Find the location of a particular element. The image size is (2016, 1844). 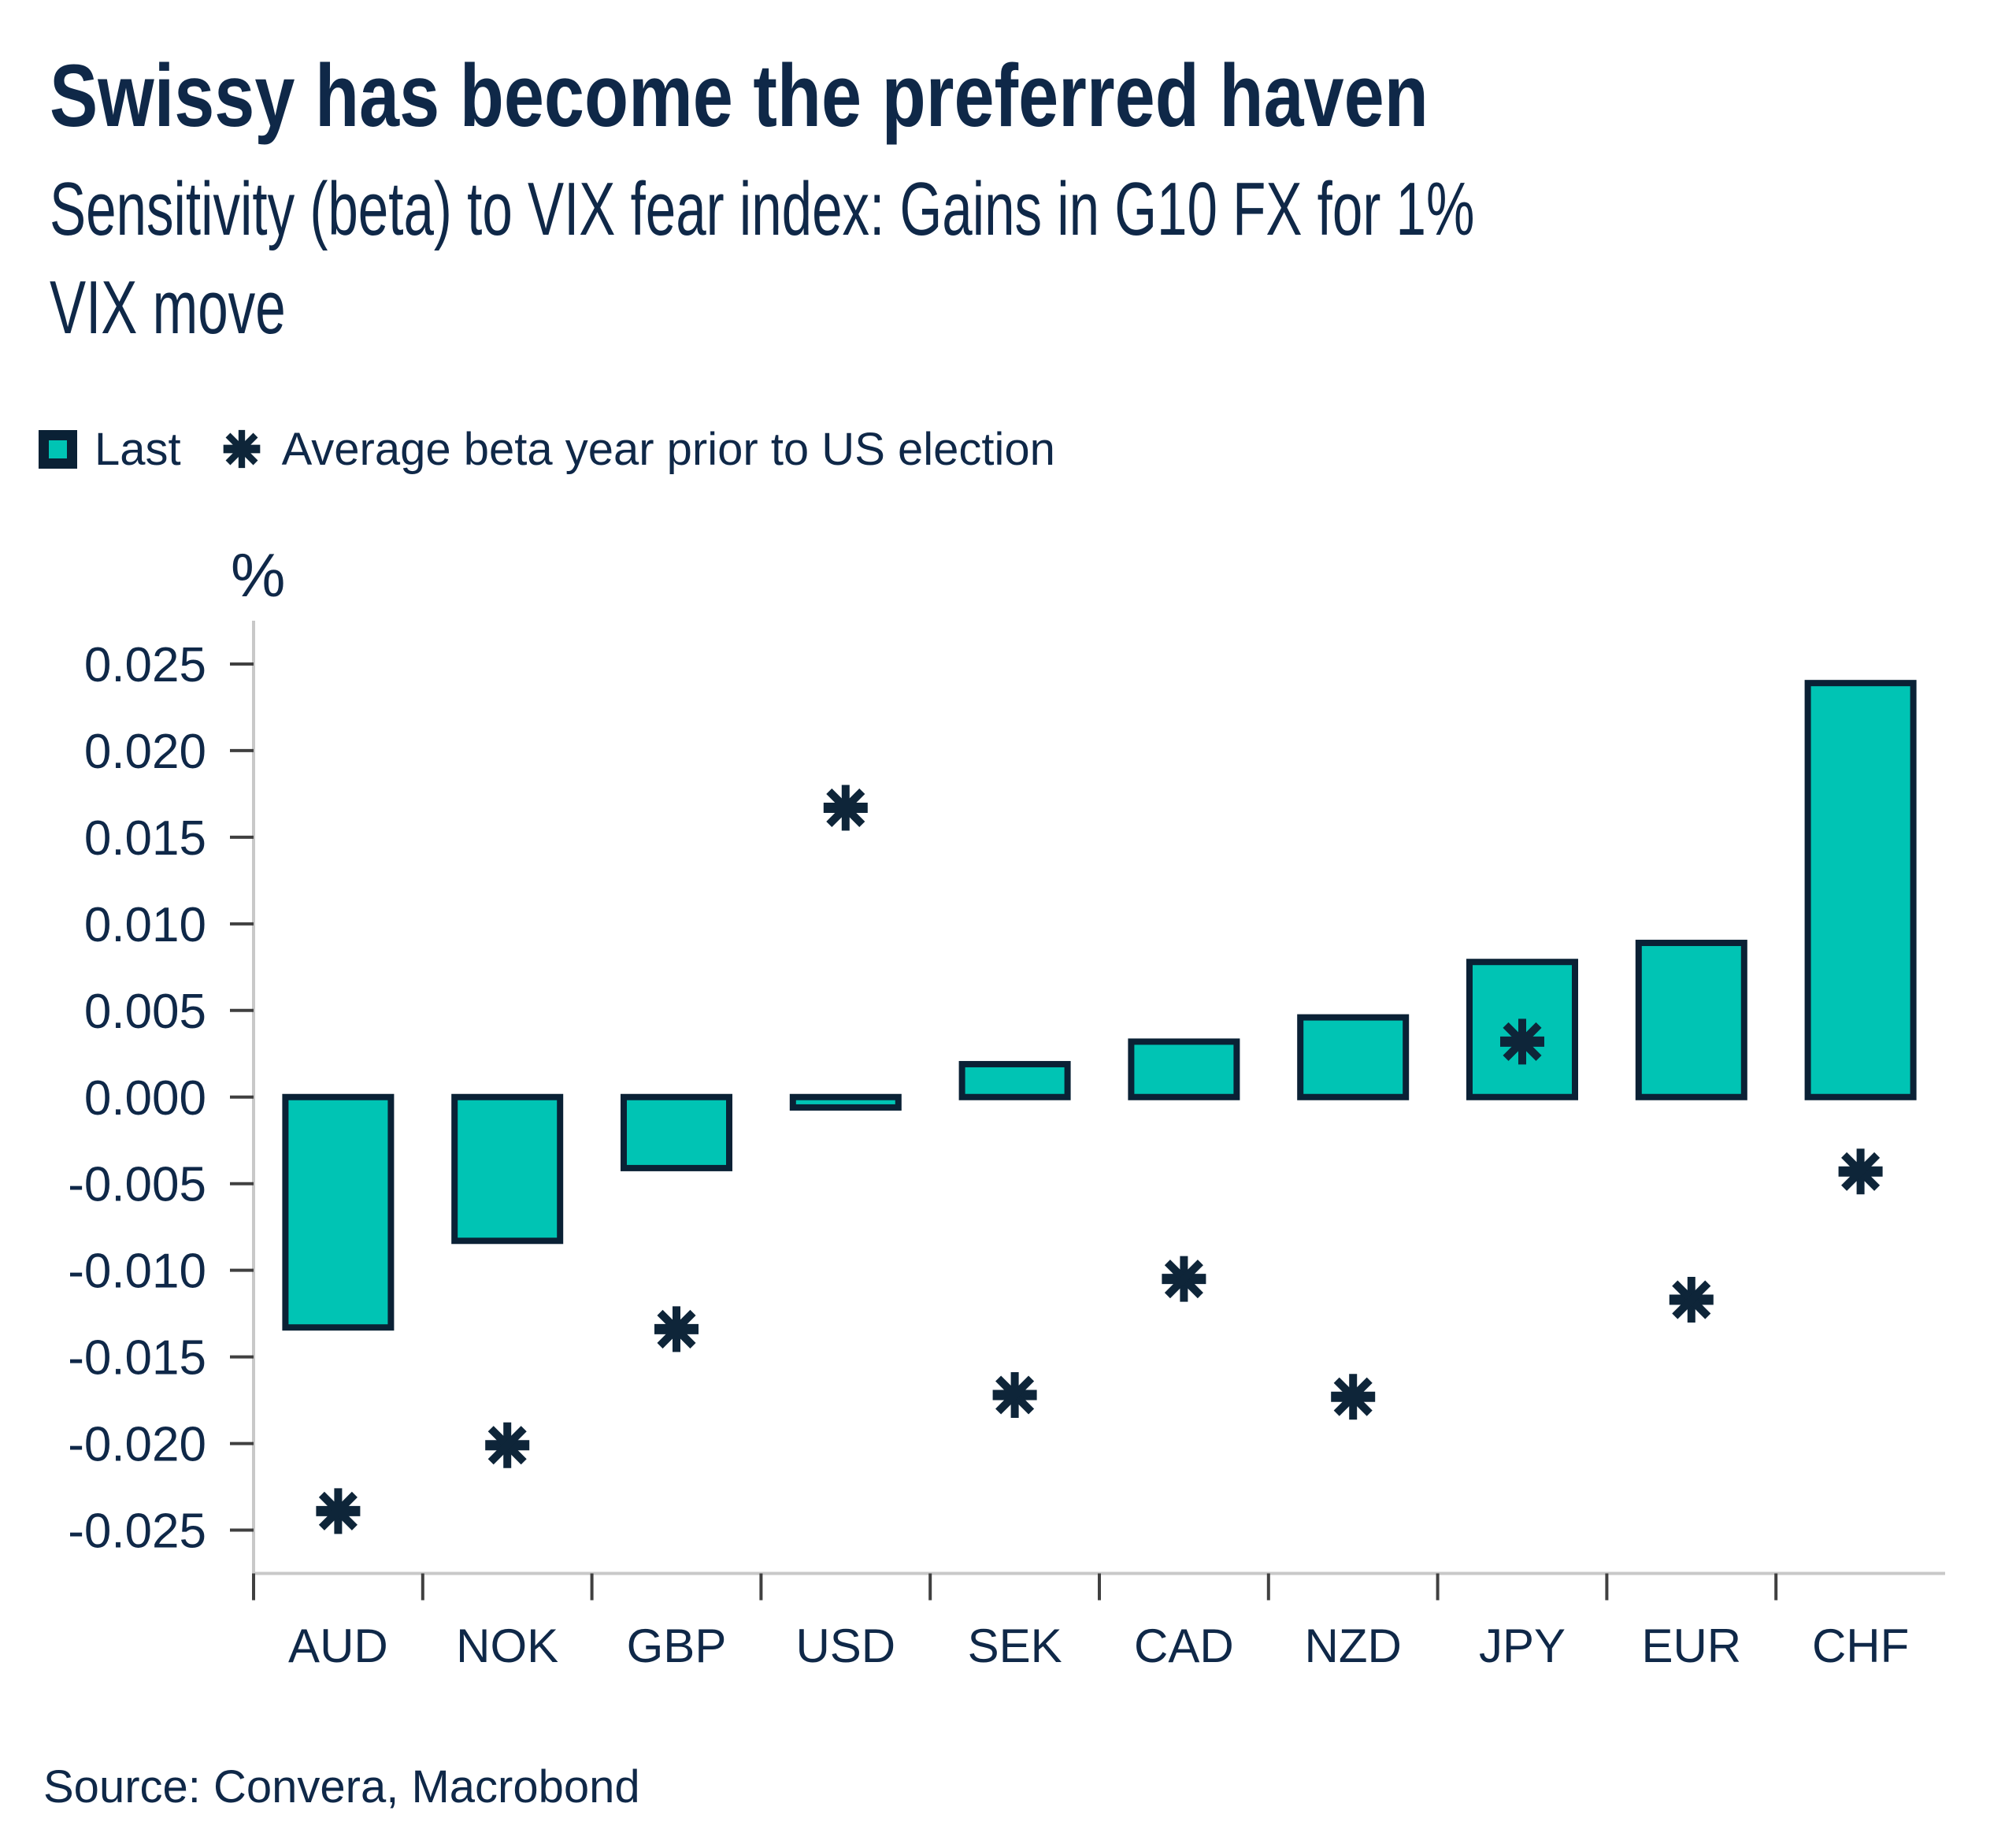

marker-NZD is located at coordinates (1353, 1397).